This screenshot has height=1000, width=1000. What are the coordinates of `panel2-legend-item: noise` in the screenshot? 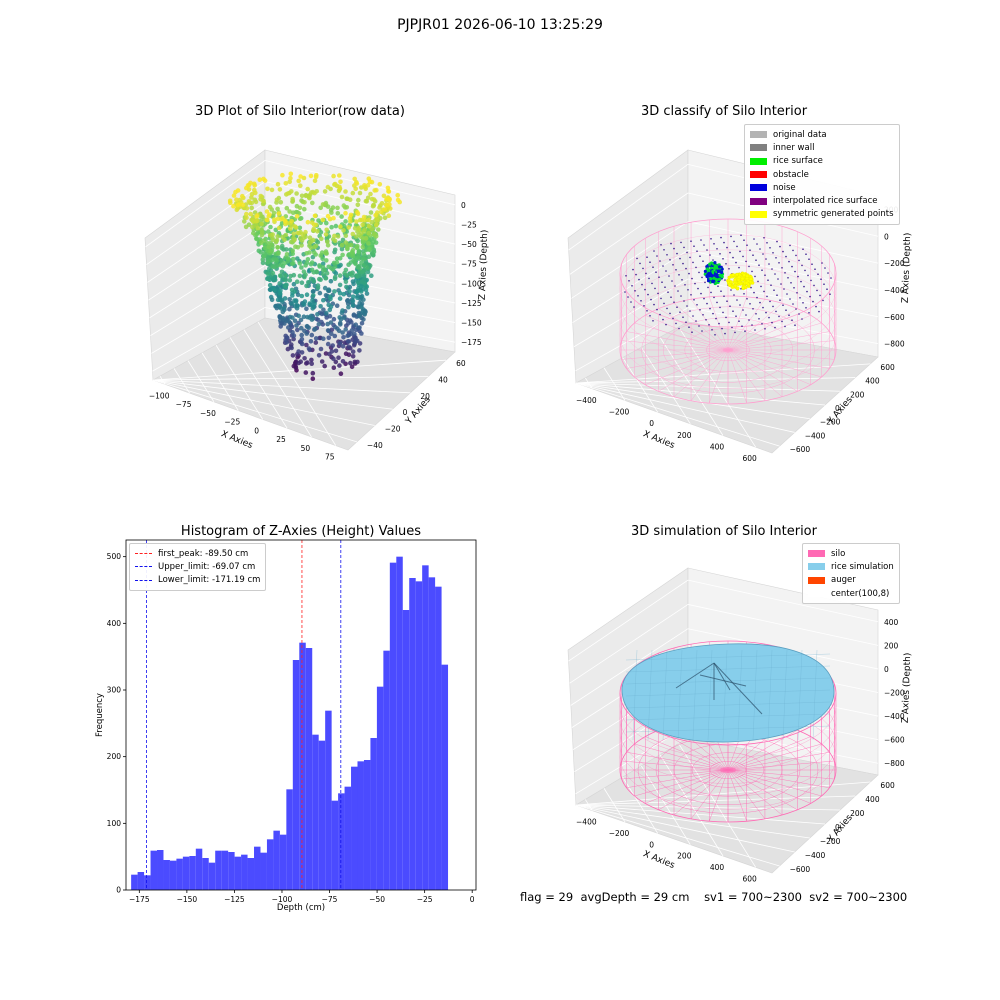 It's located at (822, 187).